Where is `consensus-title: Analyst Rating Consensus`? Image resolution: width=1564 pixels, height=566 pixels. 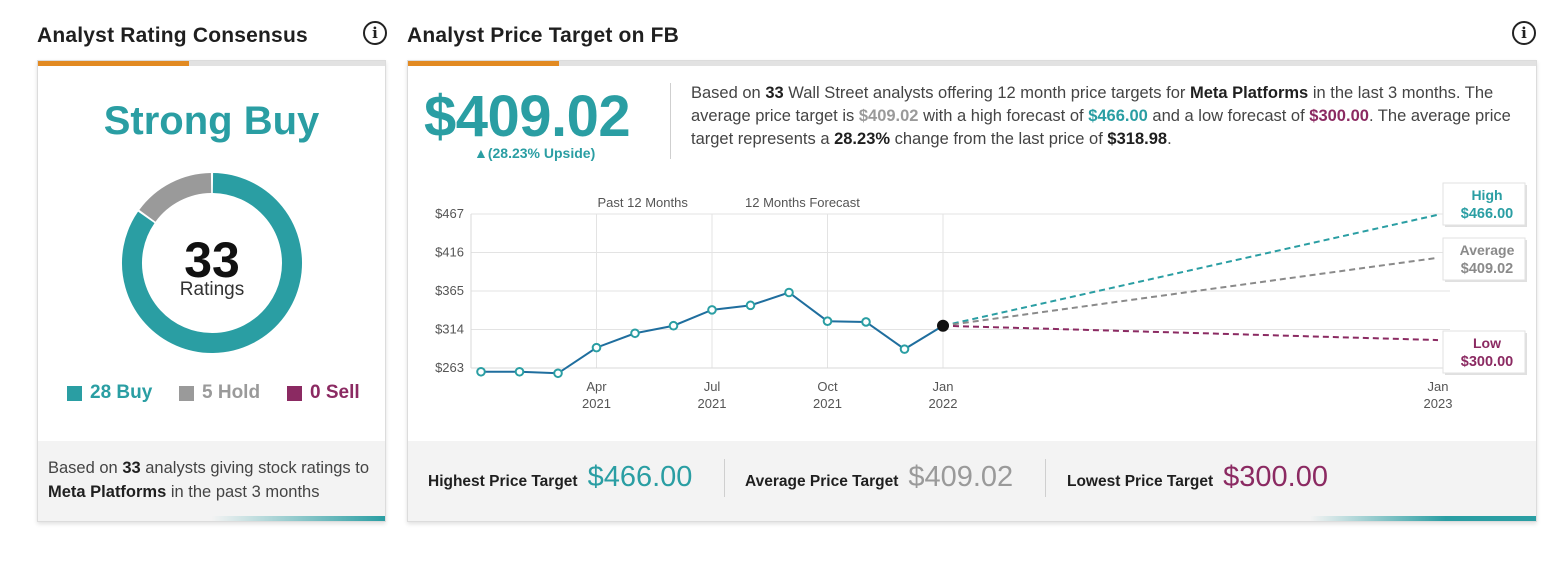
consensus-title: Analyst Rating Consensus is located at coordinates (172, 35).